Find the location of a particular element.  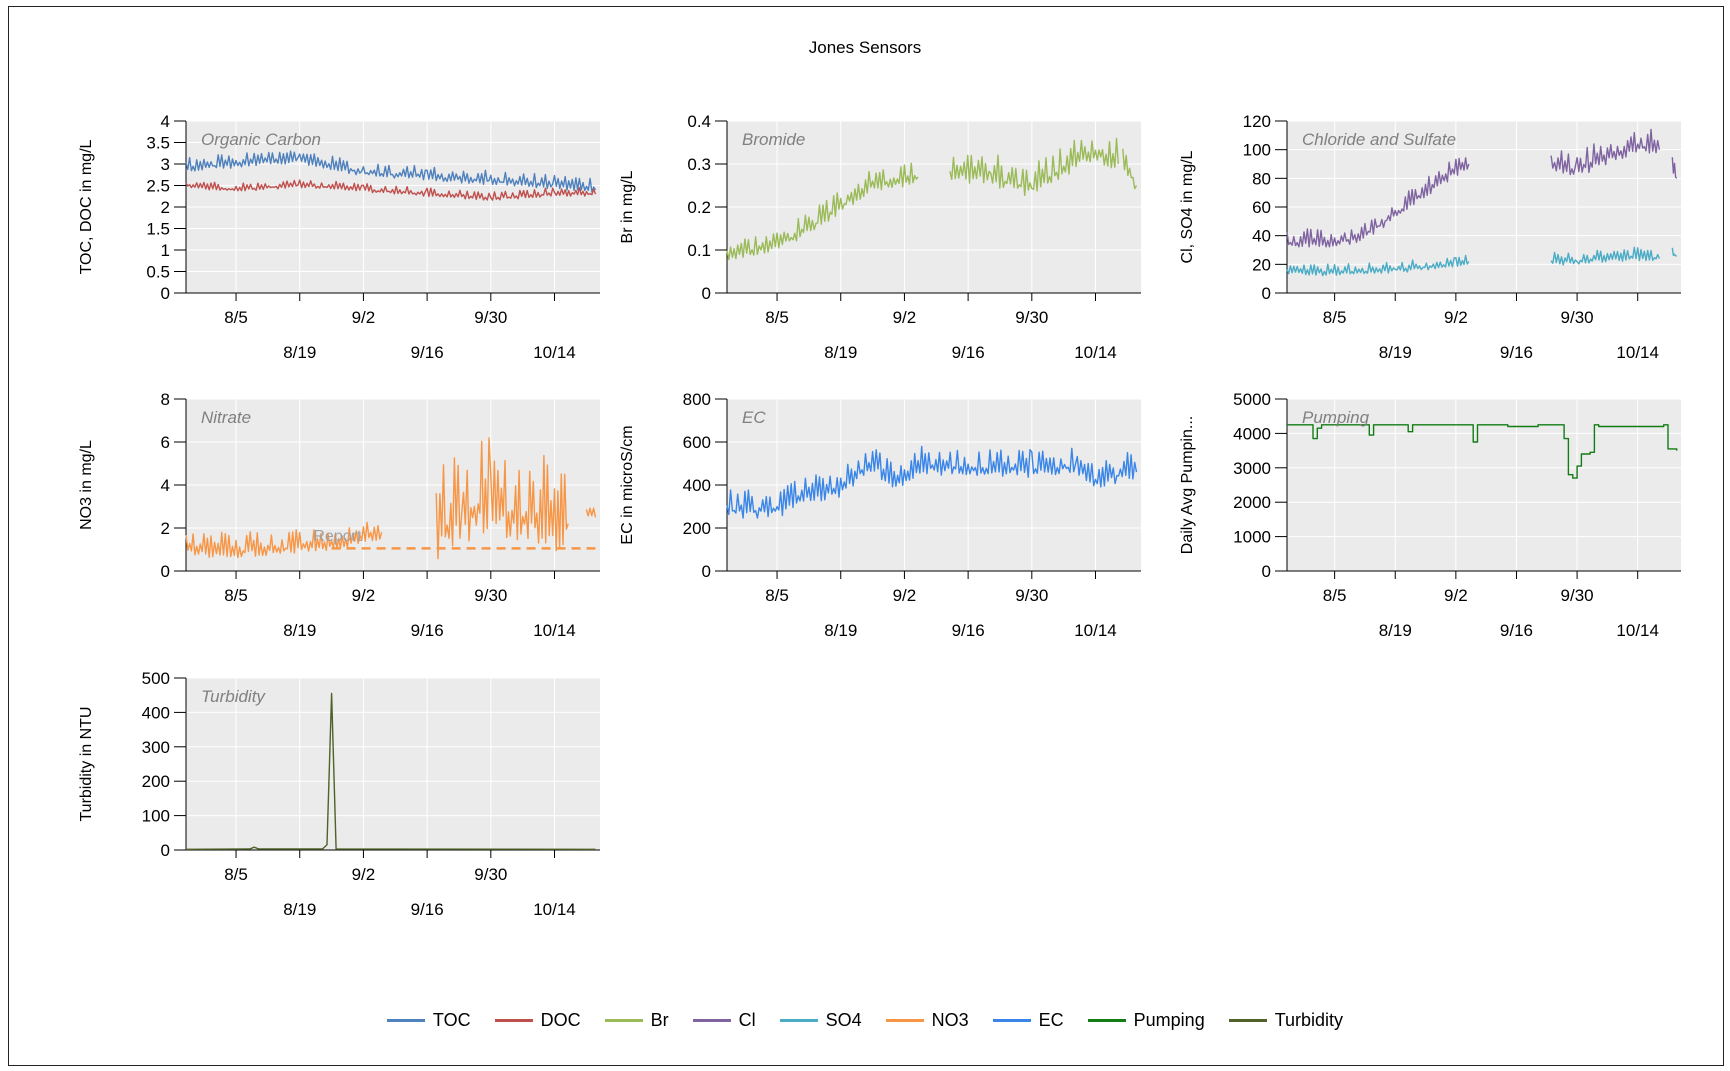

y-tick-label: 600 is located at coordinates (697, 442).